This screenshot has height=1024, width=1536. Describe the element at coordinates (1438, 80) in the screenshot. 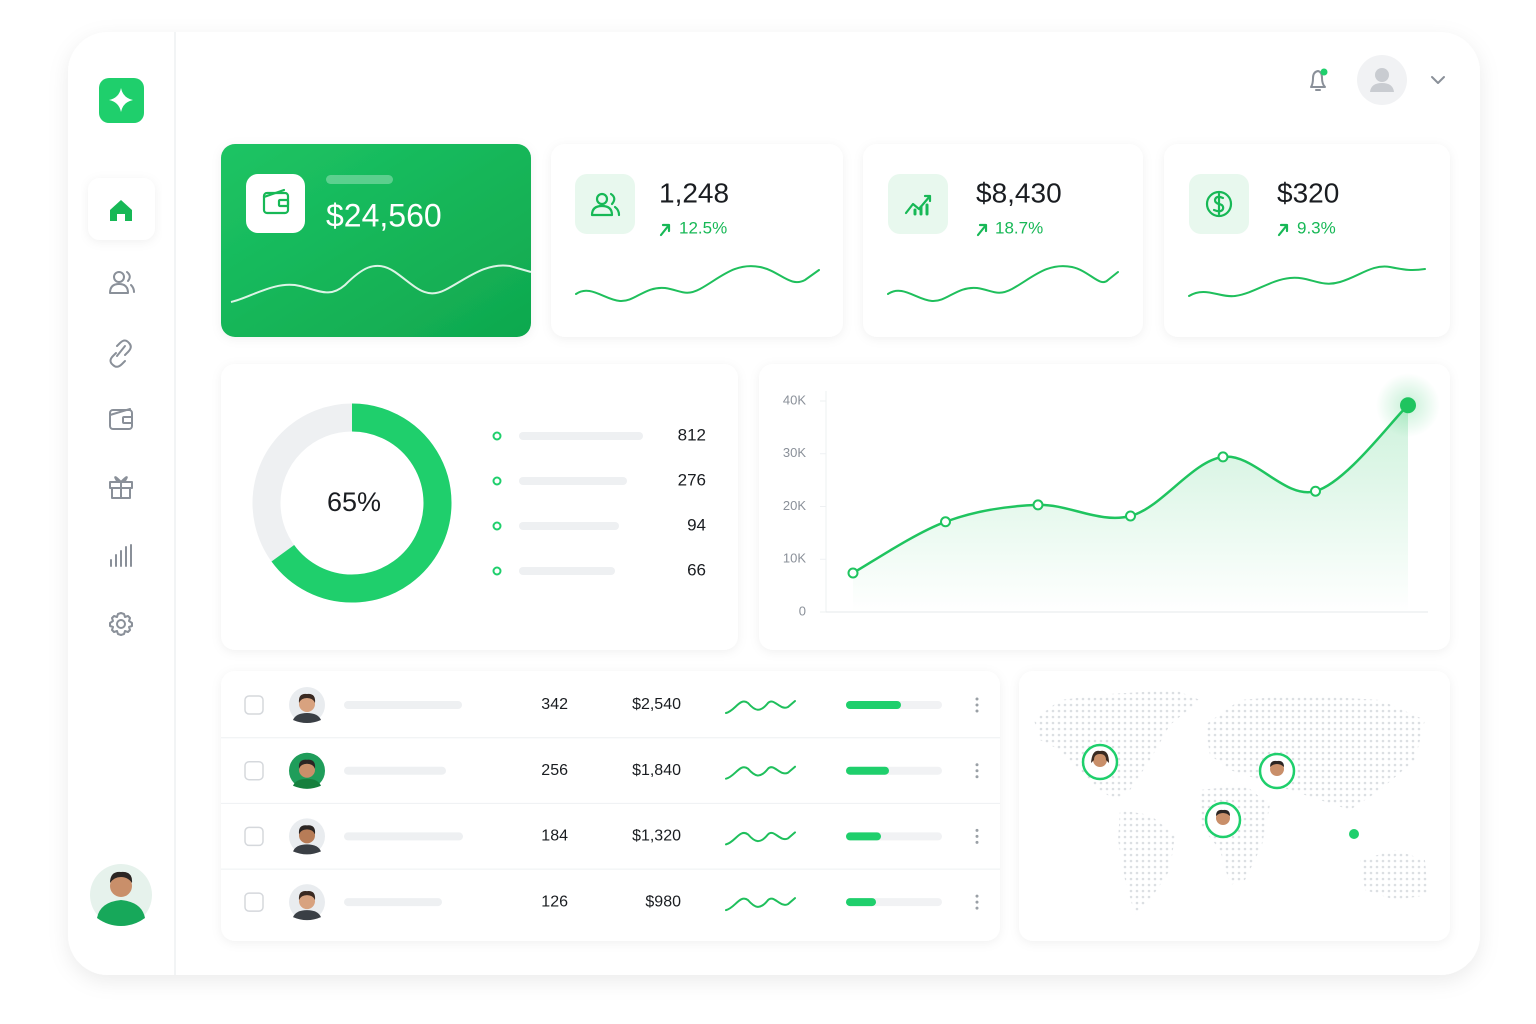

I see `profile-menu` at that location.